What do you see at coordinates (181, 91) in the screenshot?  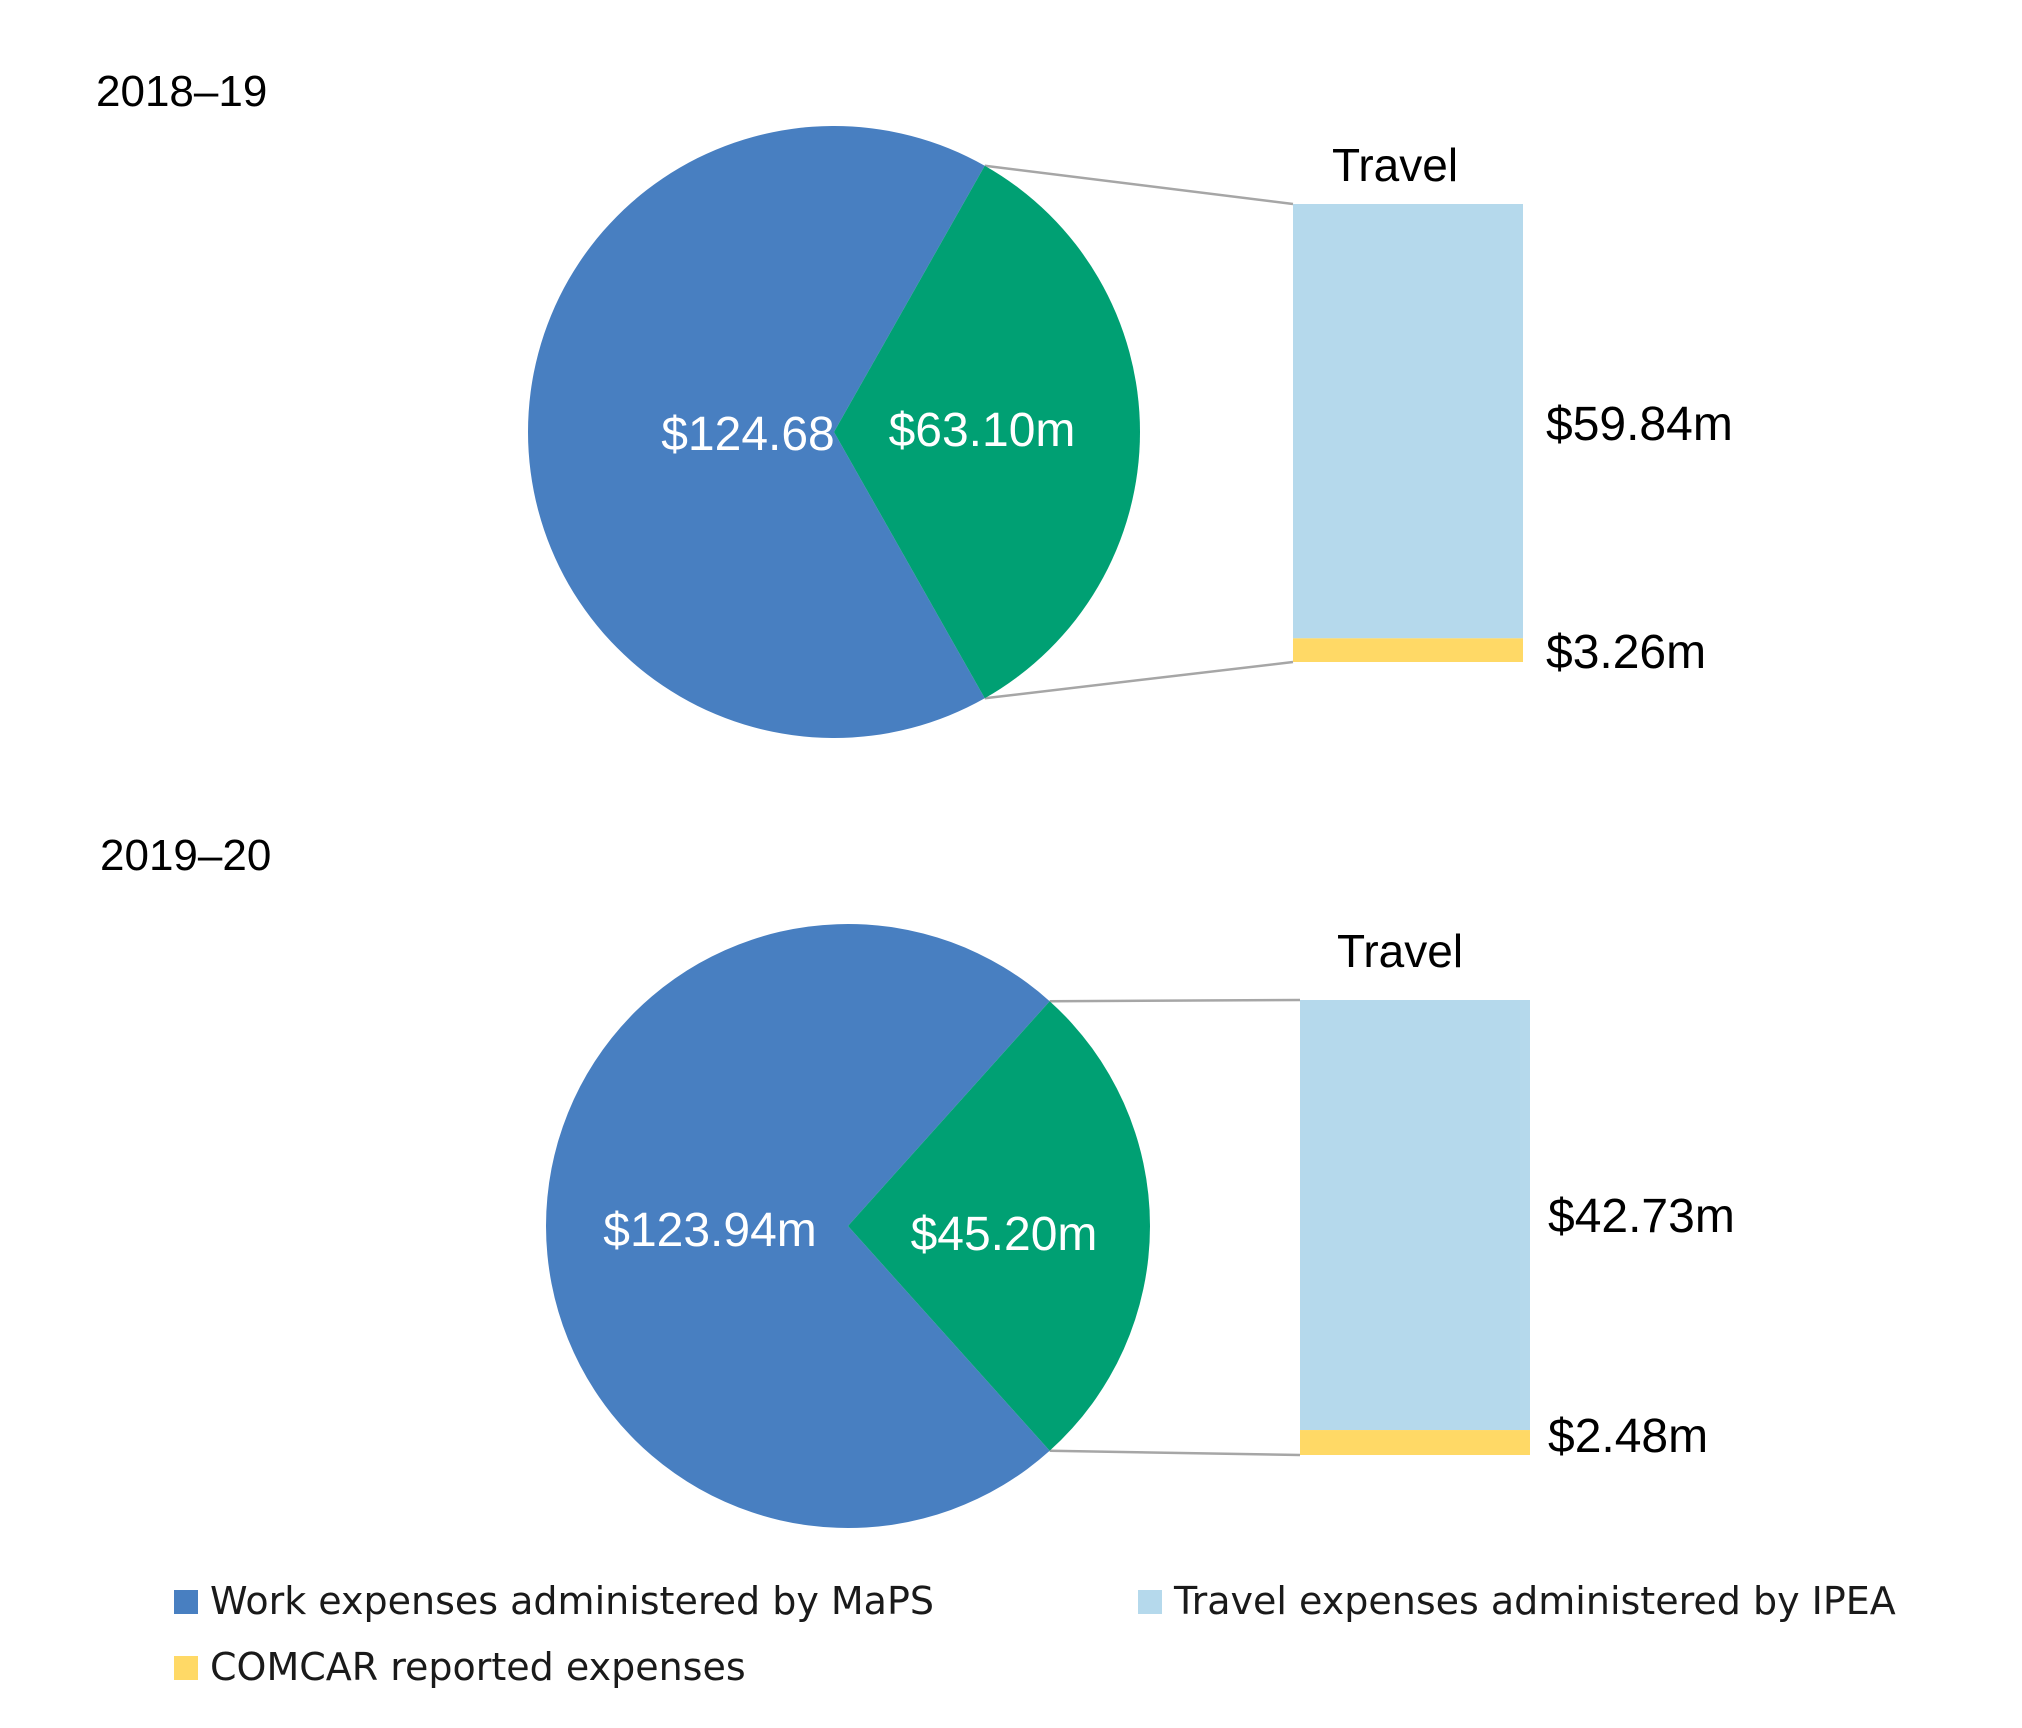 I see `panel-1-title: 2018–19` at bounding box center [181, 91].